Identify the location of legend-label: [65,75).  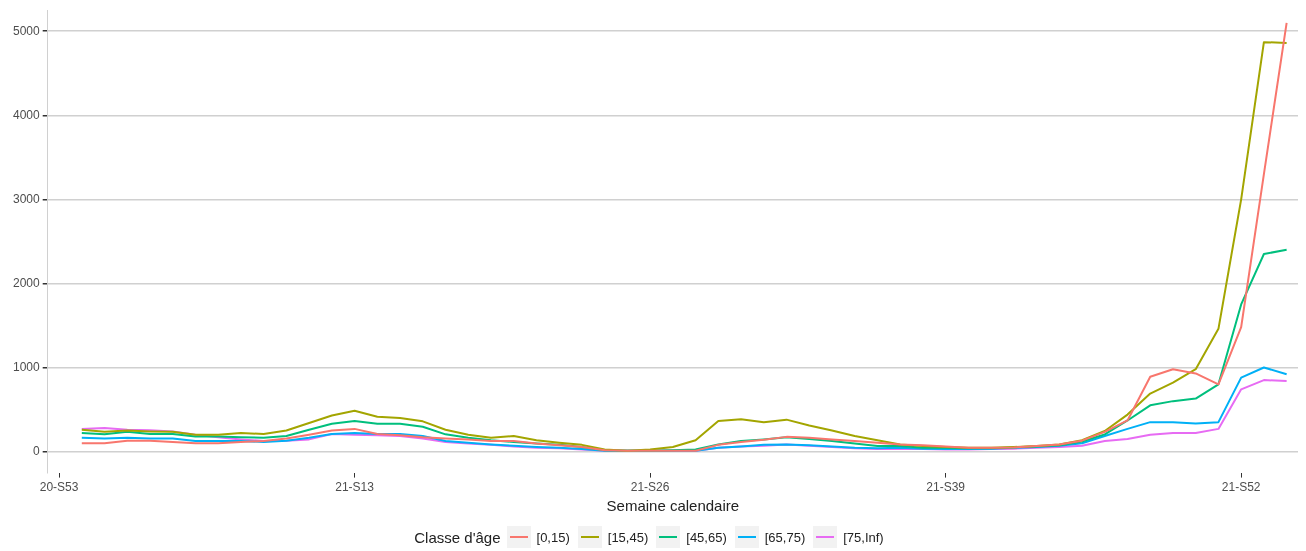
(785, 537).